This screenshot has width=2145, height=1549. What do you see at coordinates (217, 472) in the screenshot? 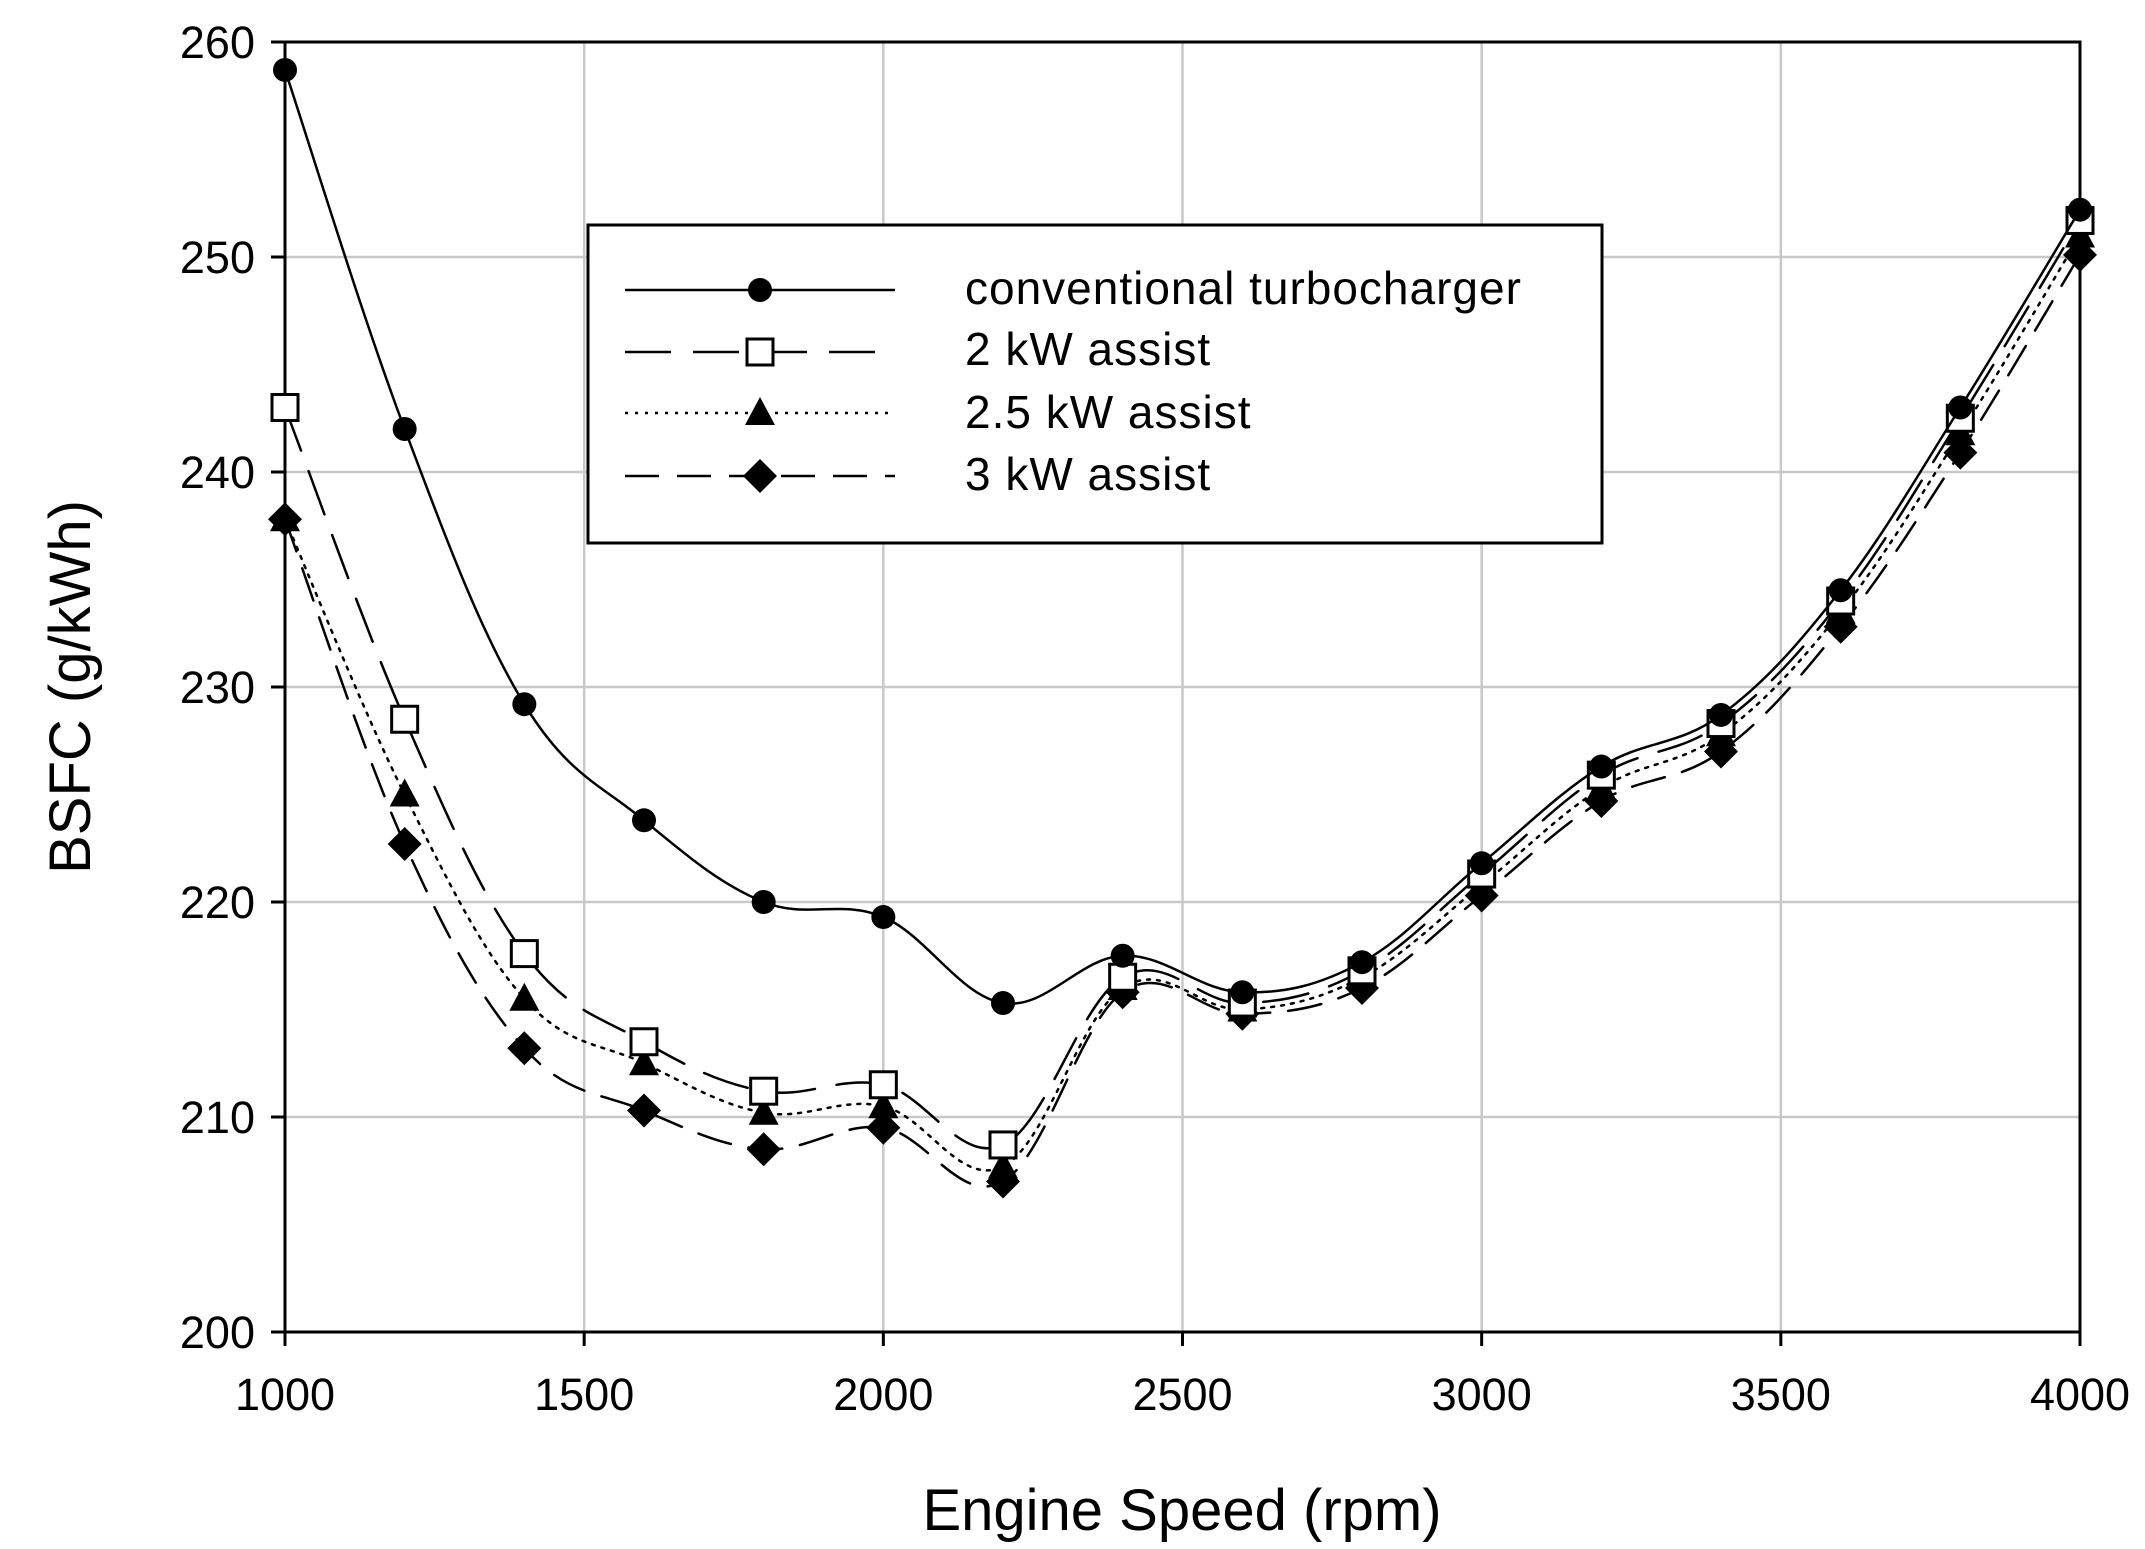
I see `y-tick-label-240: 240` at bounding box center [217, 472].